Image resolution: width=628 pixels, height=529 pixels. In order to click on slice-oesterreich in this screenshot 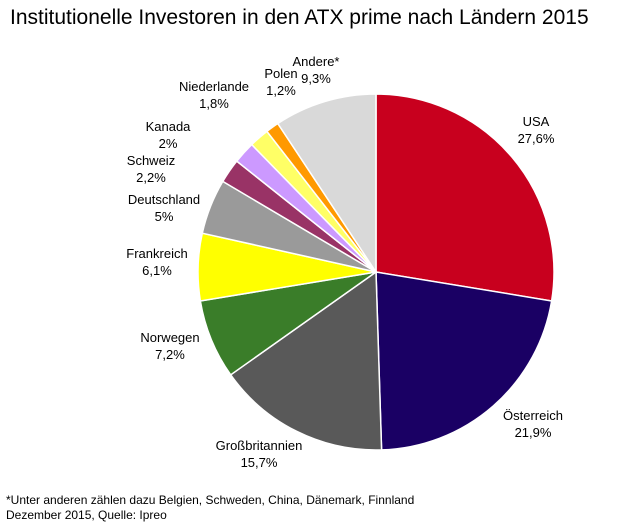, I will do `click(464, 361)`.